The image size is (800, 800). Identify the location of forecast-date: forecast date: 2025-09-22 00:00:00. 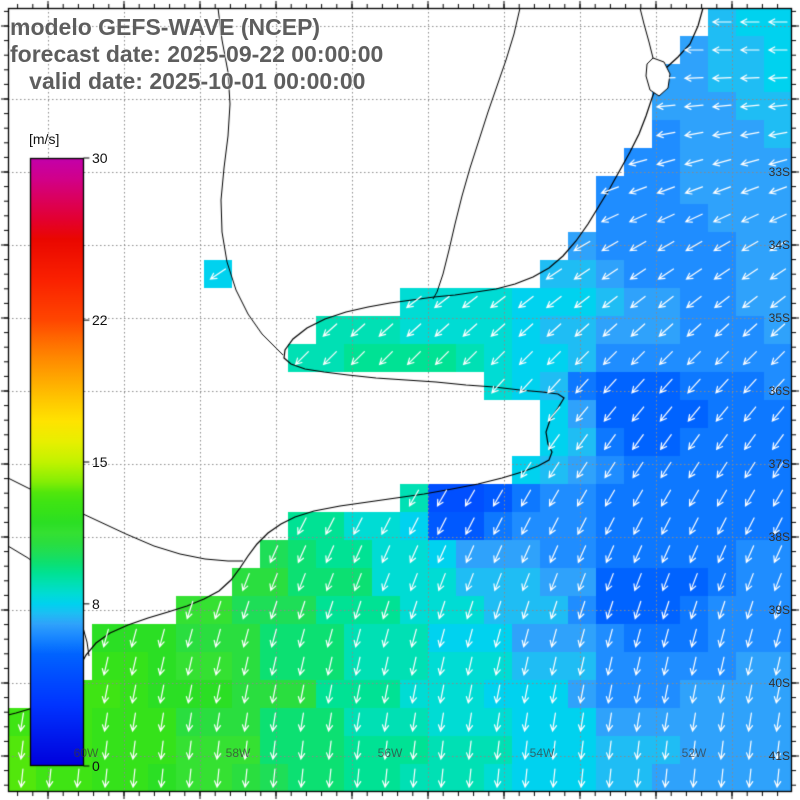
(197, 54).